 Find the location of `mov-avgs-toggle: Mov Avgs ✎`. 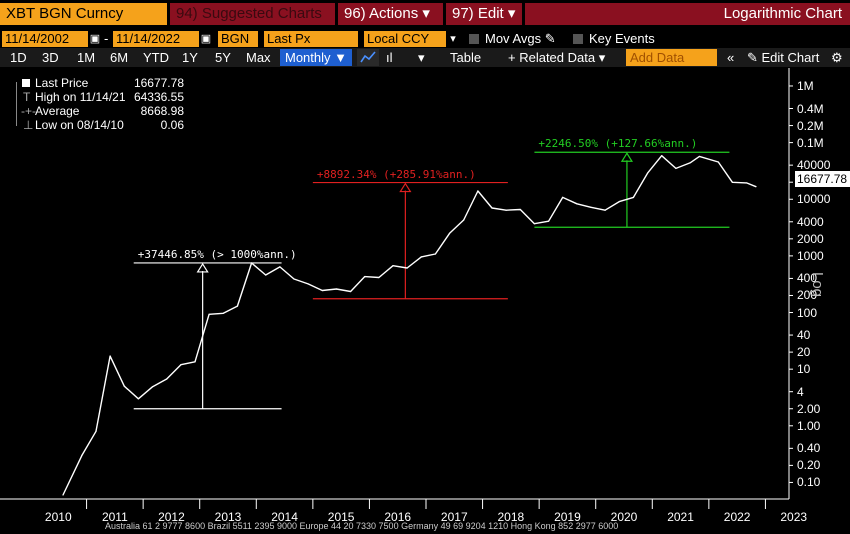

mov-avgs-toggle: Mov Avgs ✎ is located at coordinates (512, 39).